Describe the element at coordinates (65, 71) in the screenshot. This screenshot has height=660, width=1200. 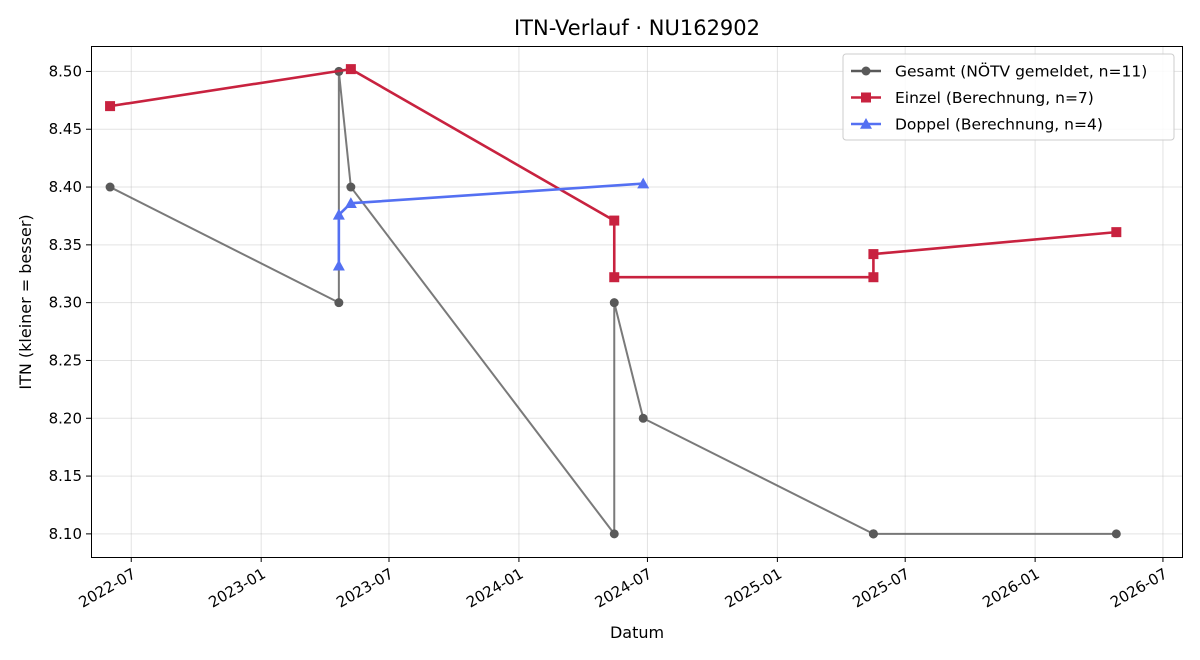
I see `y-tick-label: 8.50` at that location.